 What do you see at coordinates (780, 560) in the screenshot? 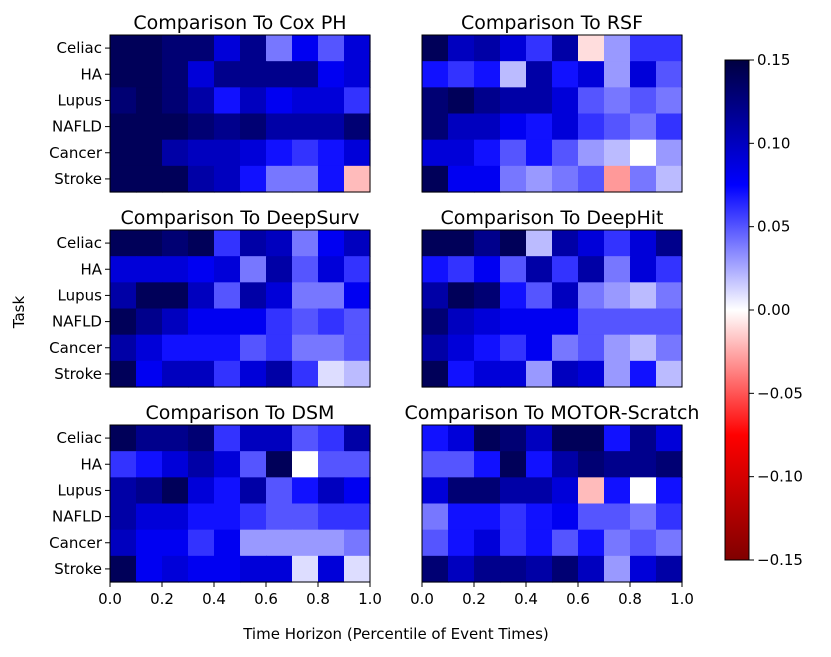
I see `colorbar-tick-label: −0.15` at bounding box center [780, 560].